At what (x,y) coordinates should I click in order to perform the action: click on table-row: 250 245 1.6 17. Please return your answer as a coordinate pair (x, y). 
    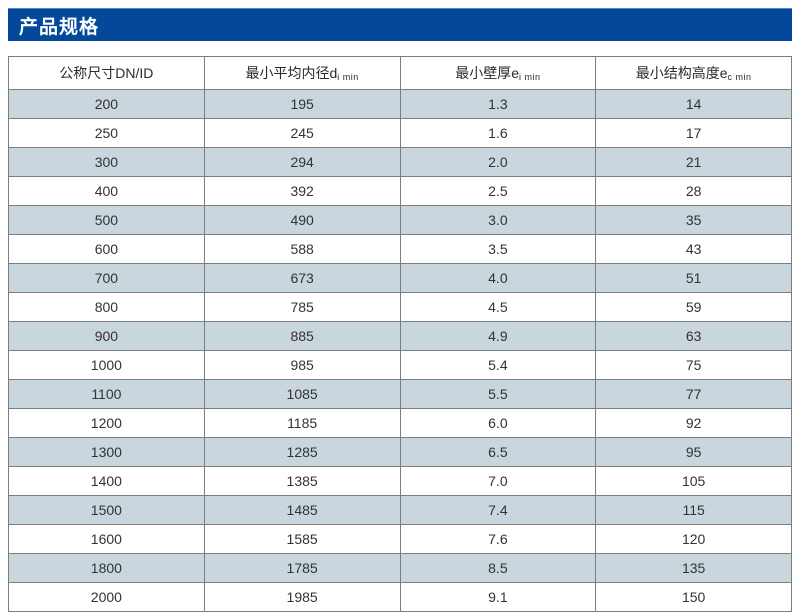
    Looking at the image, I should click on (400, 133).